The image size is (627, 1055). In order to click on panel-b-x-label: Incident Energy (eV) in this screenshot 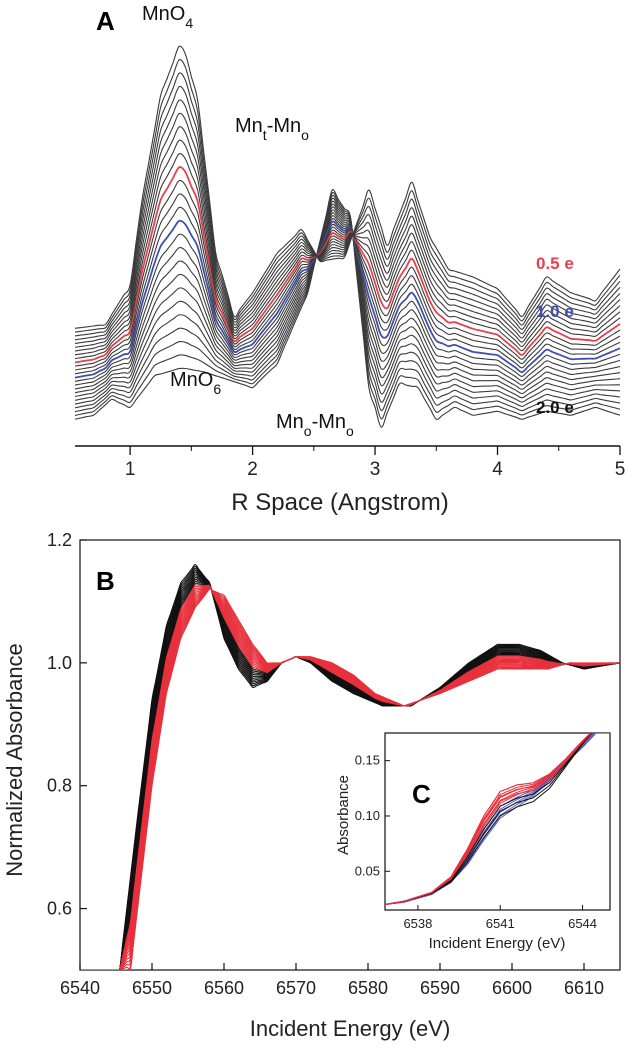, I will do `click(350, 1028)`.